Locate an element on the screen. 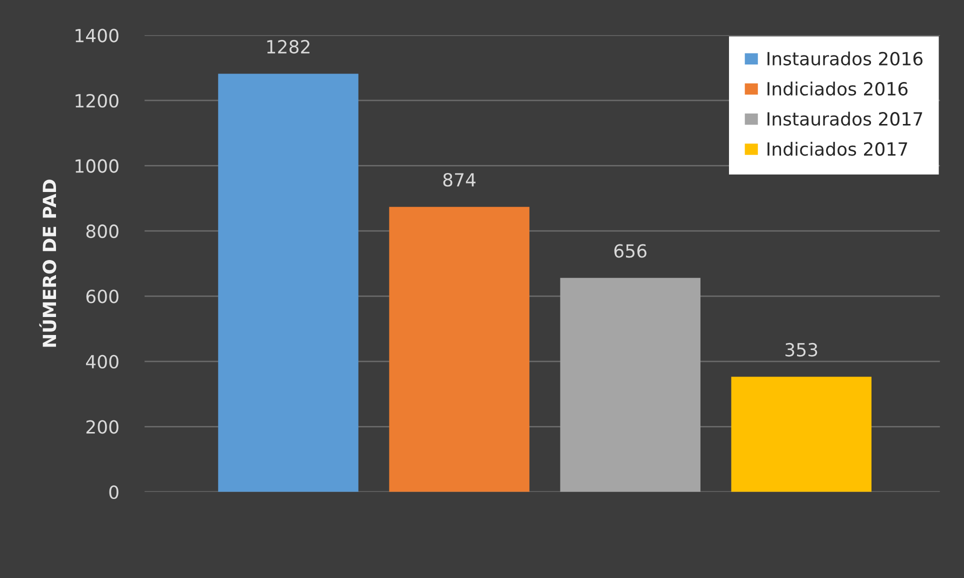 This screenshot has width=964, height=578. legend-label: Instaurados 2016 is located at coordinates (845, 59).